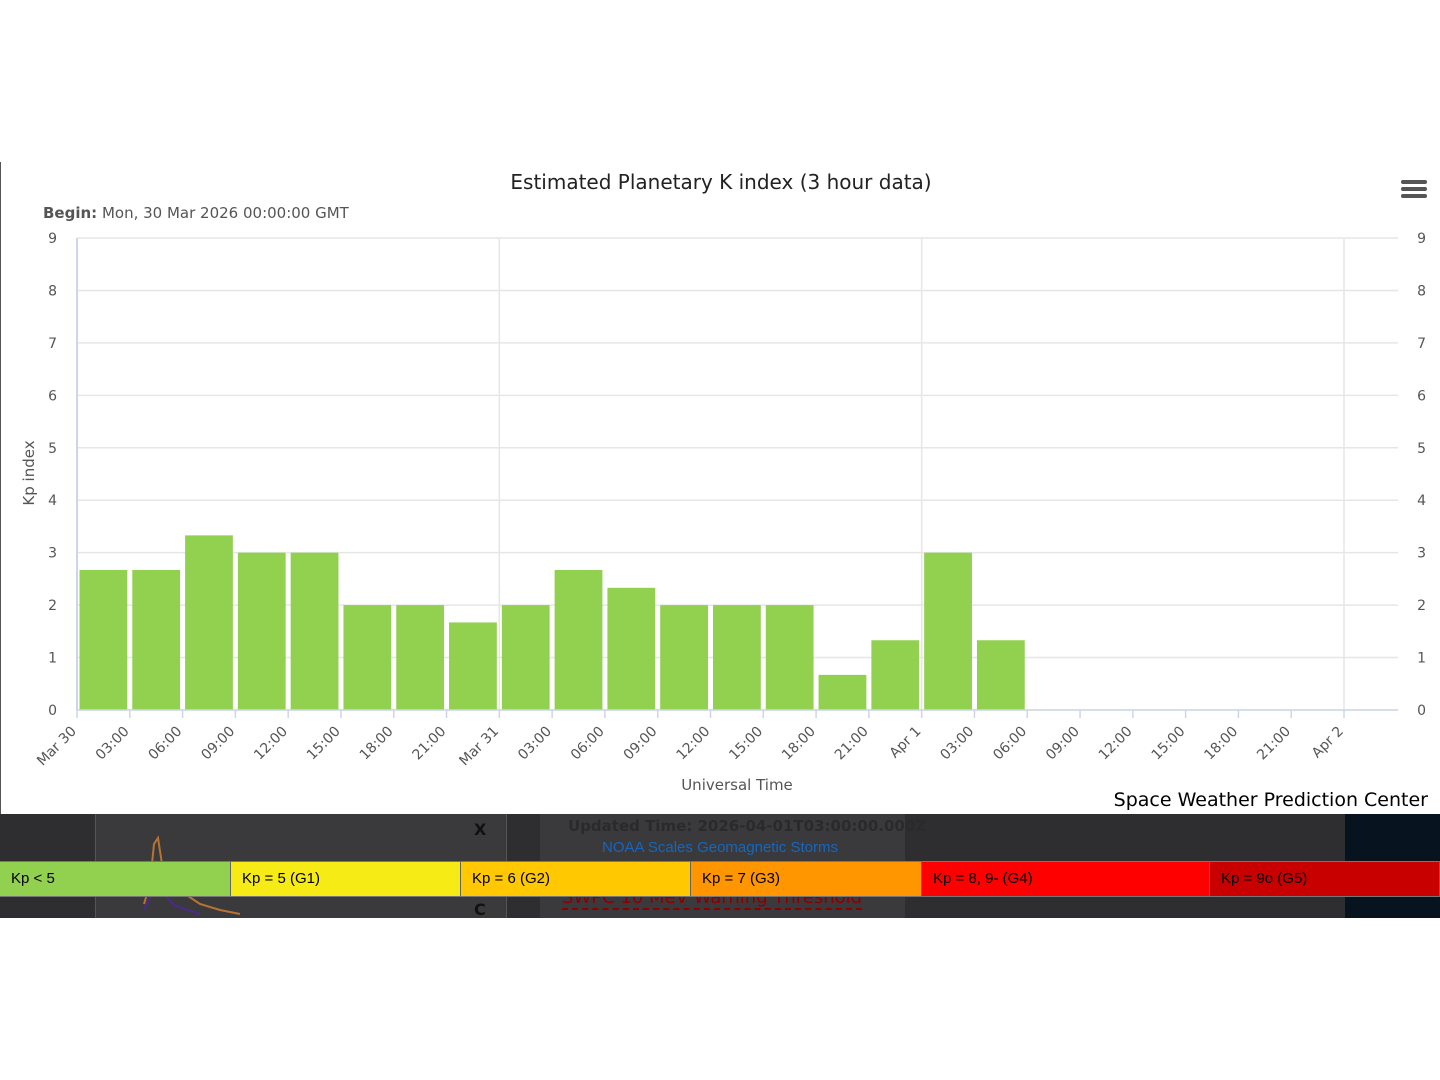  I want to click on y-axis-label: Kp index, so click(29, 472).